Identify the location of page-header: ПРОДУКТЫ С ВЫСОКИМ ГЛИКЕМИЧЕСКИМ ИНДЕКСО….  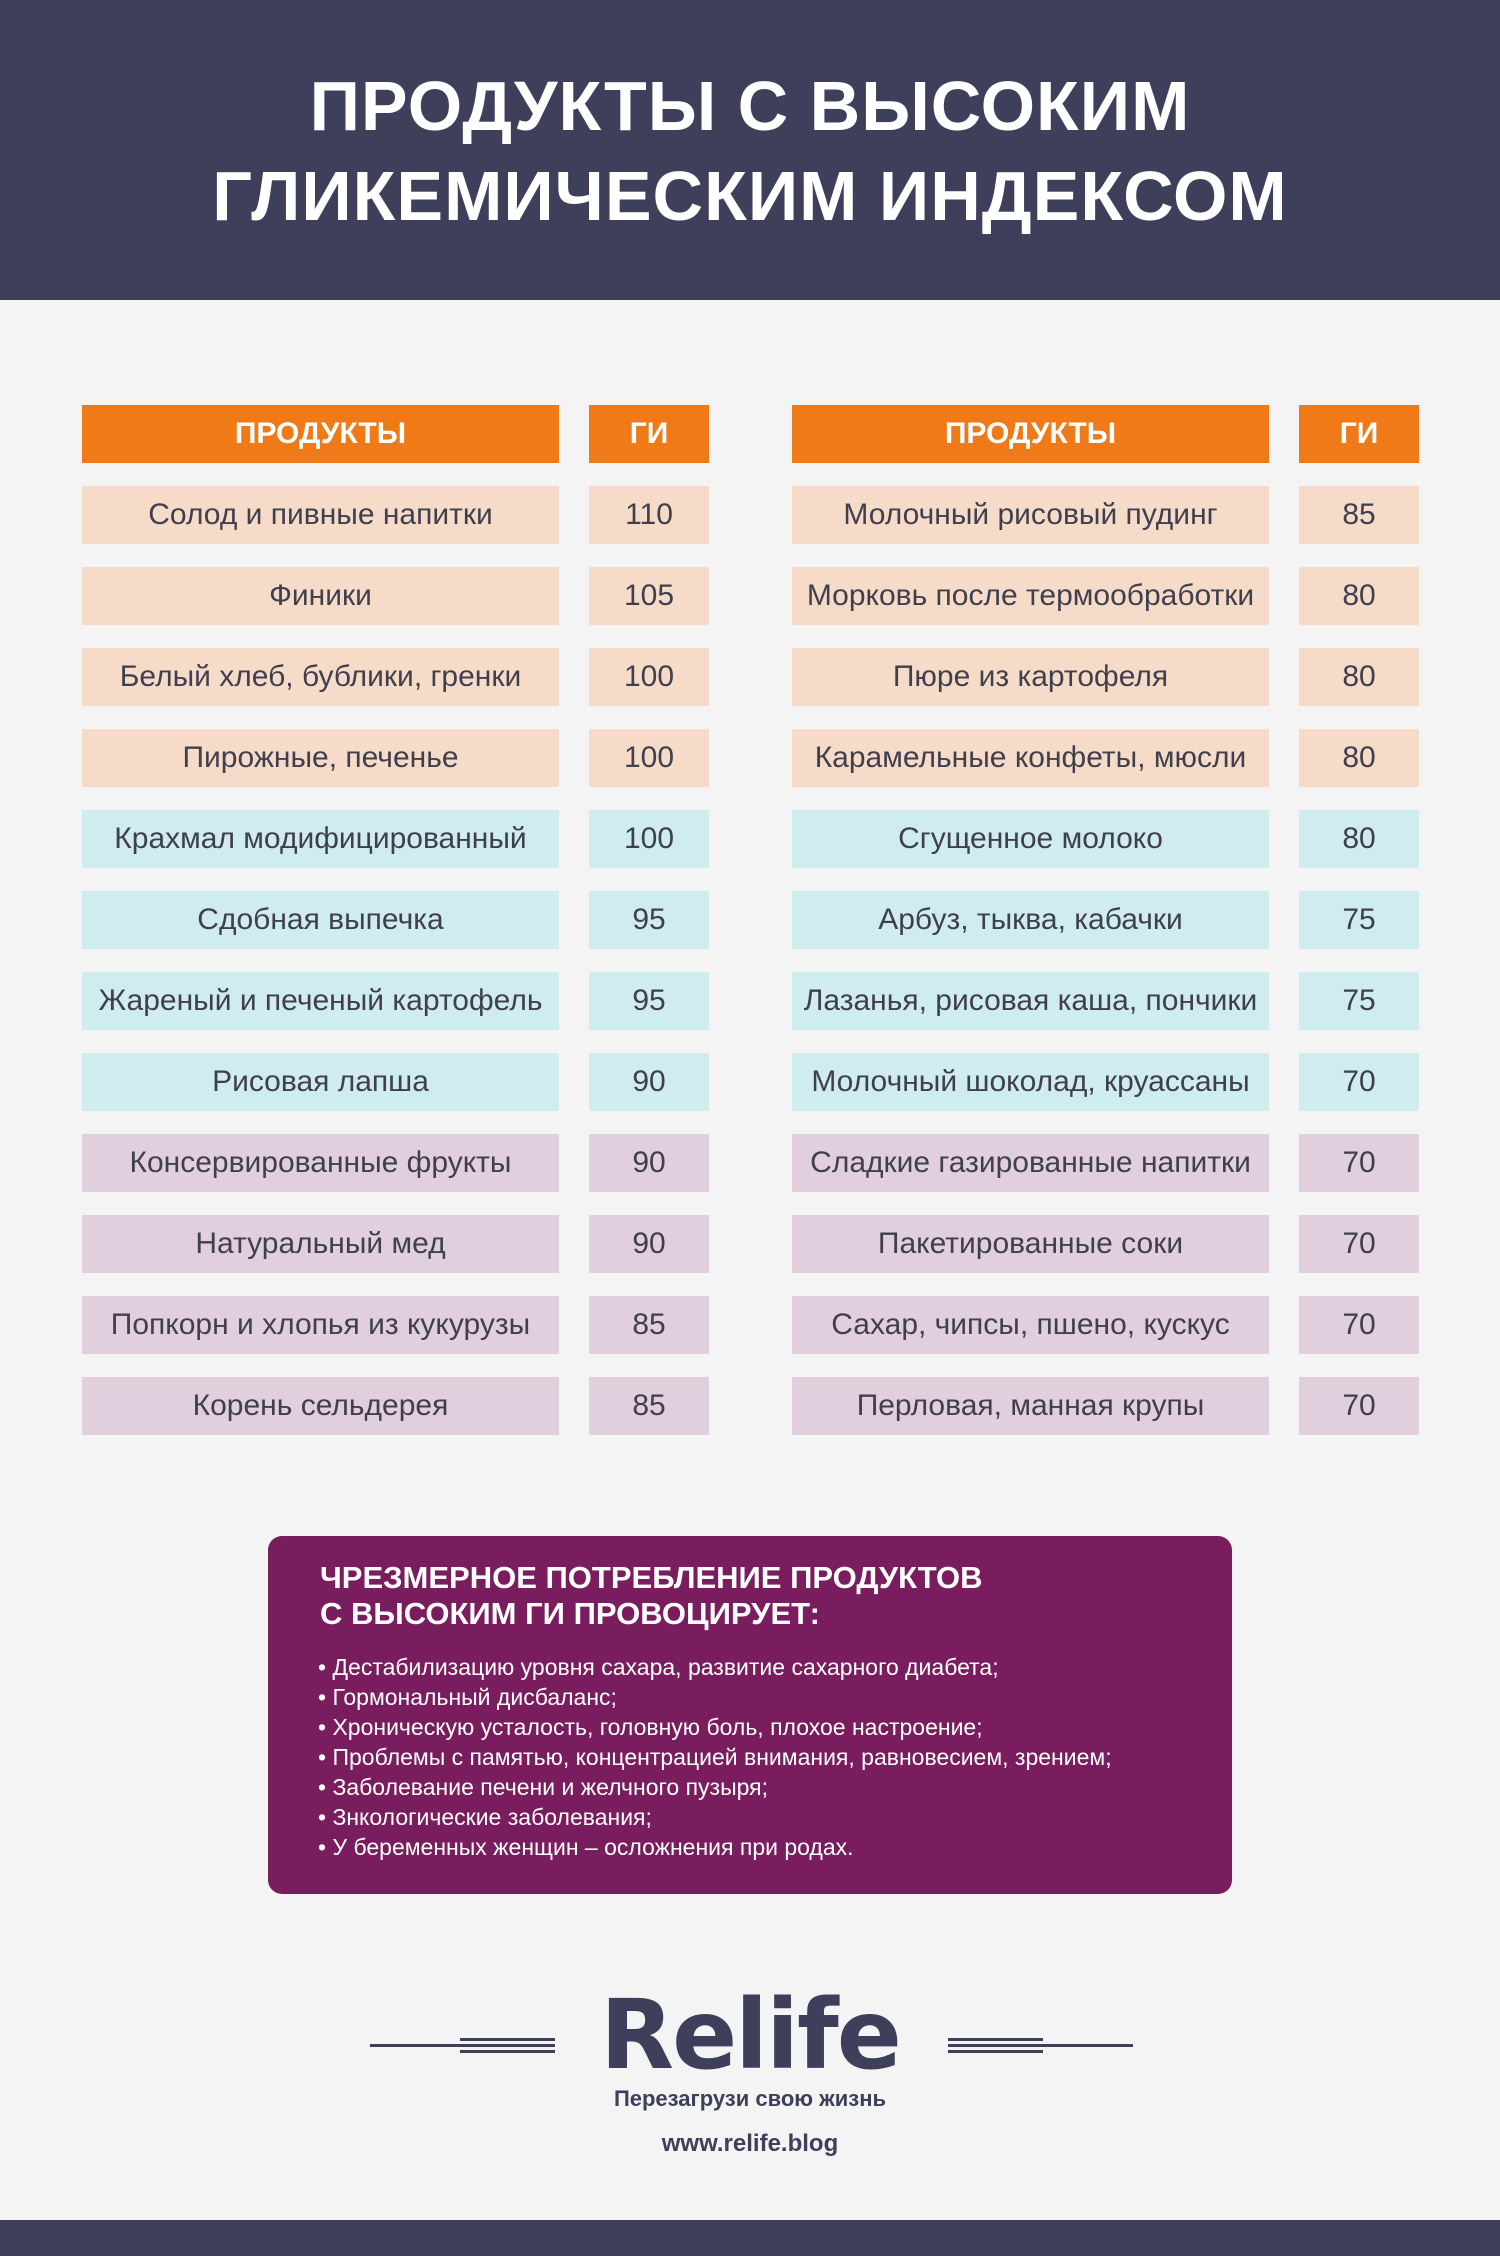
(750, 150).